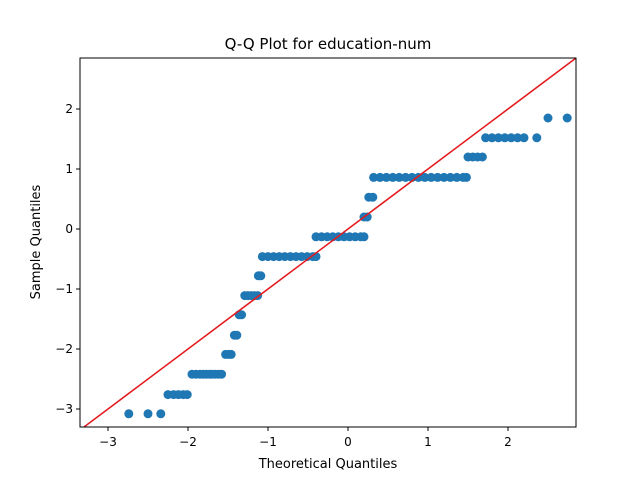 The image size is (640, 480). Describe the element at coordinates (348, 442) in the screenshot. I see `x-tick-label: 0` at that location.